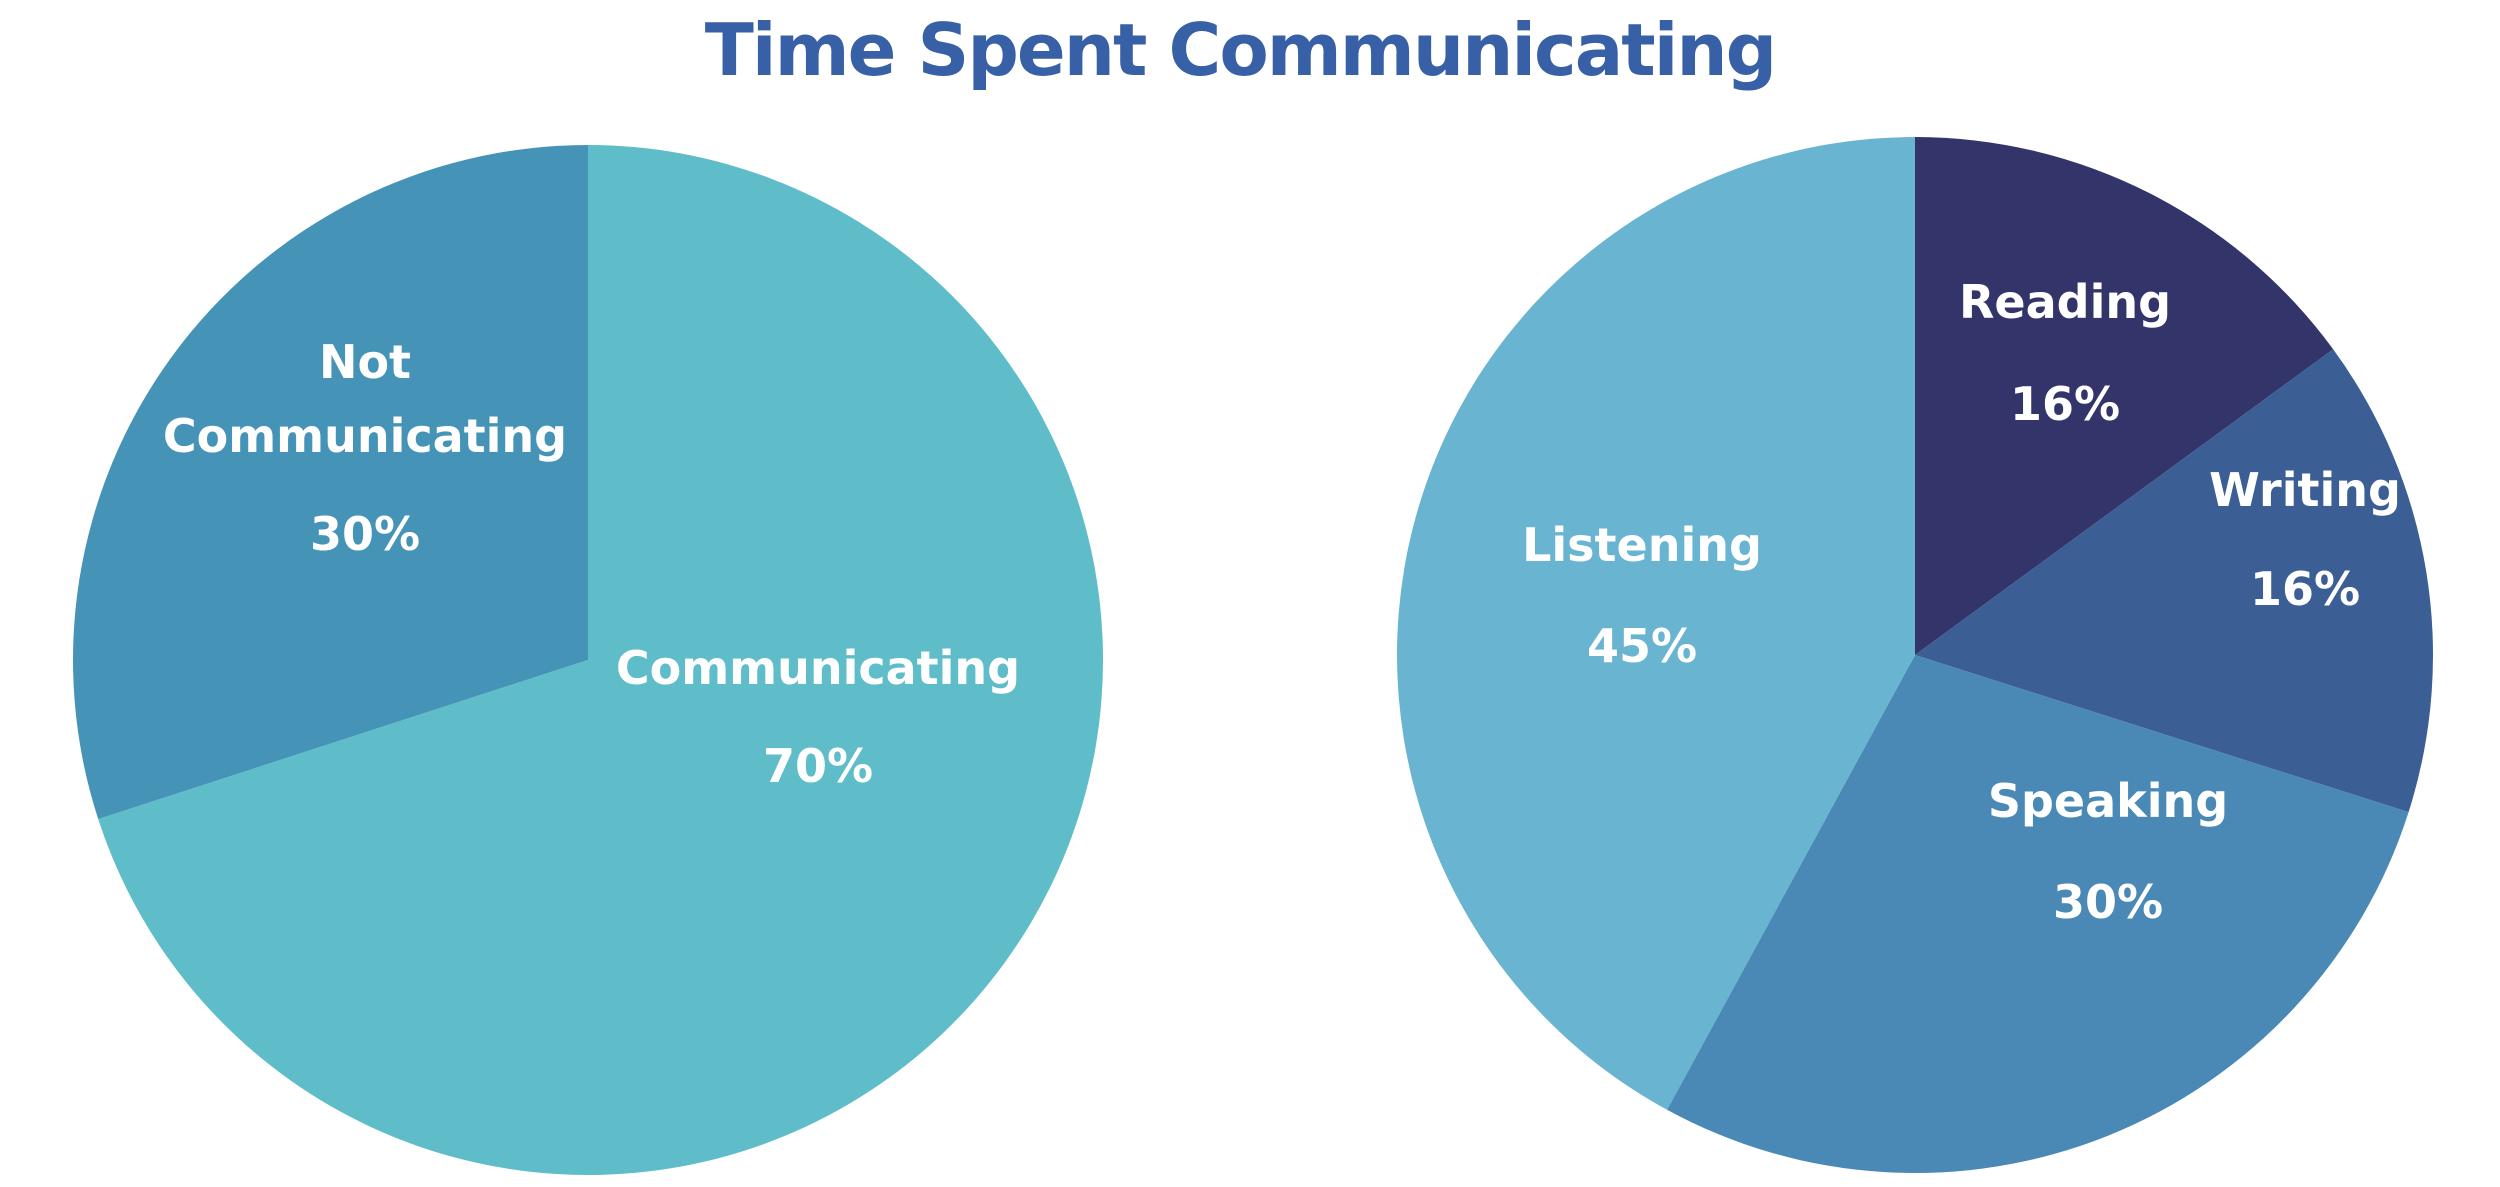  I want to click on slice-value-reading: 16%, so click(2065, 404).